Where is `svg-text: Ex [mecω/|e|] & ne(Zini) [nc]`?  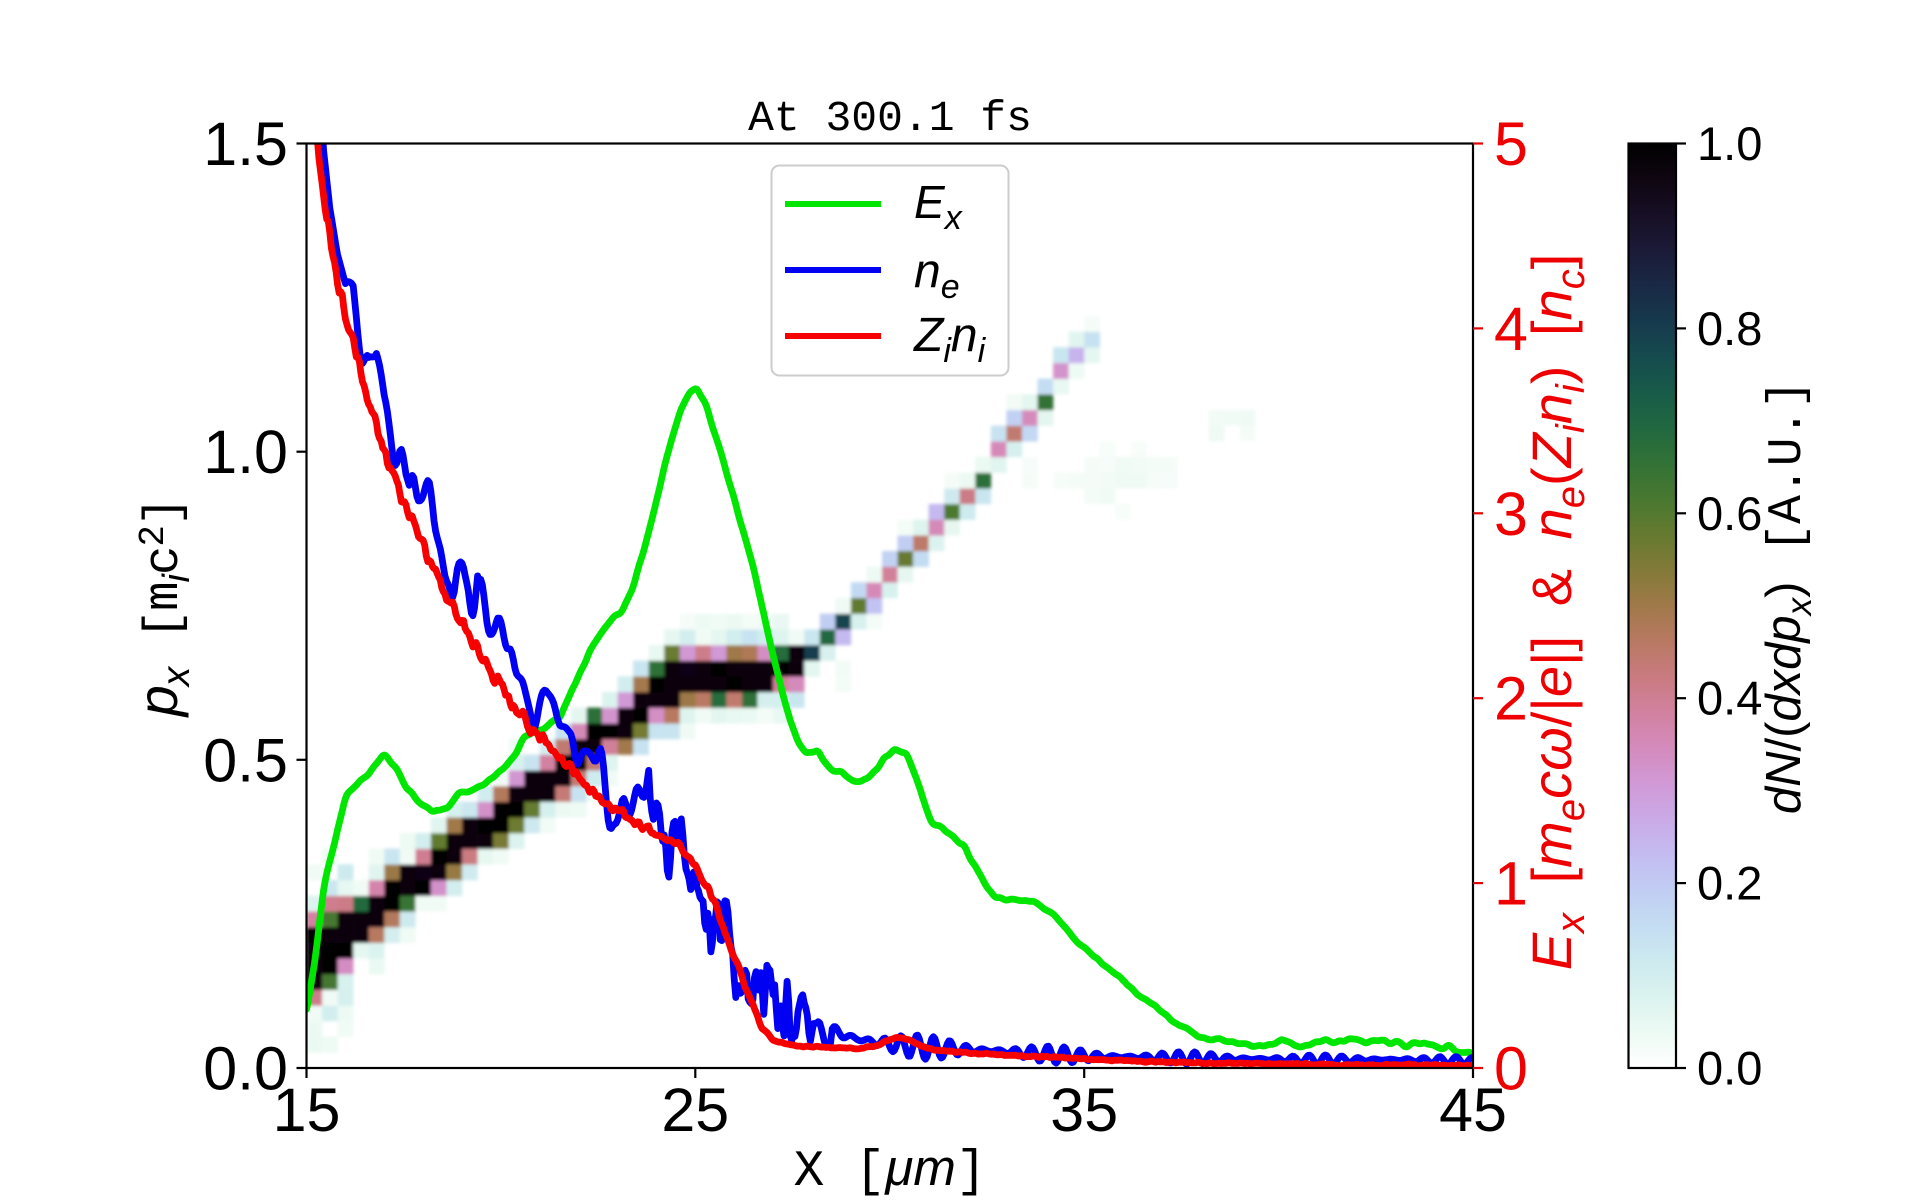 svg-text: Ex [mecω/|e|] & ne(Zini) [nc] is located at coordinates (1556, 612).